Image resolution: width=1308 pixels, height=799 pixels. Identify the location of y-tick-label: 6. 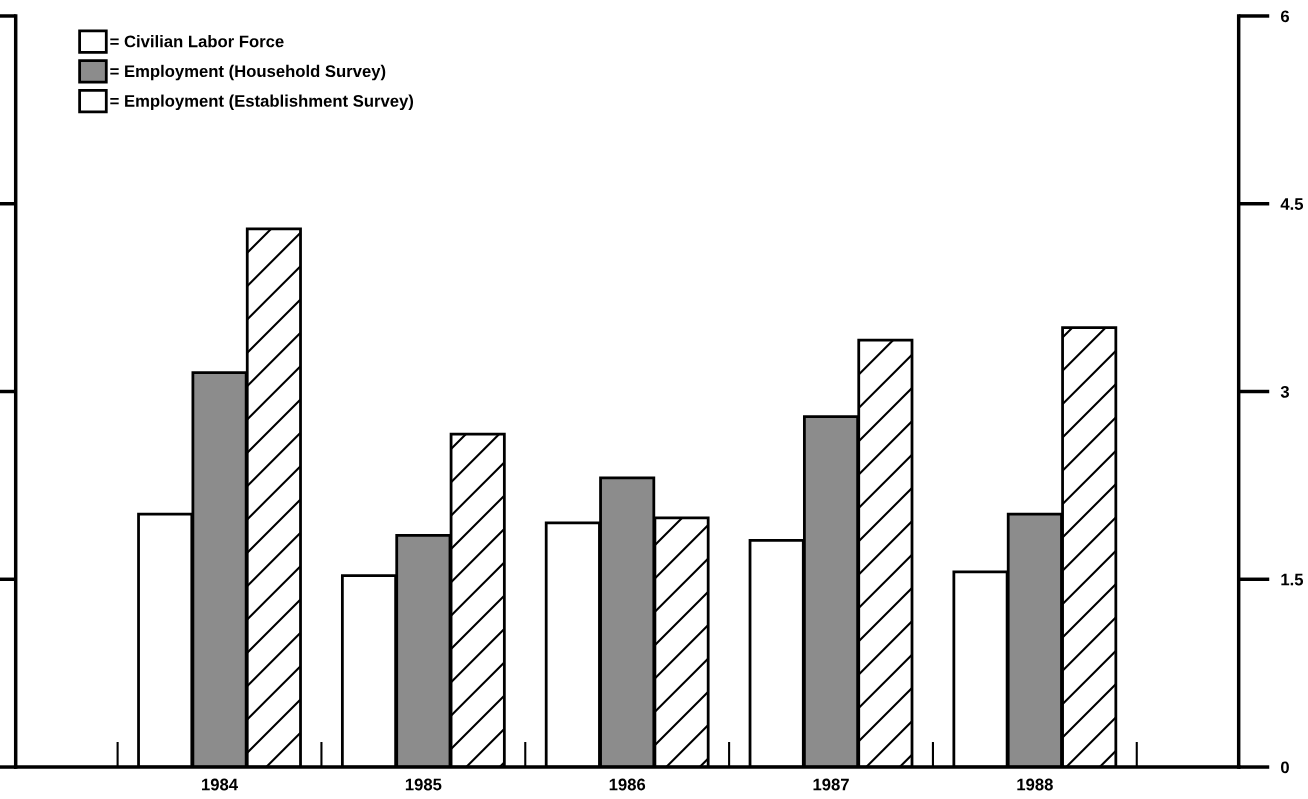
(1285, 16).